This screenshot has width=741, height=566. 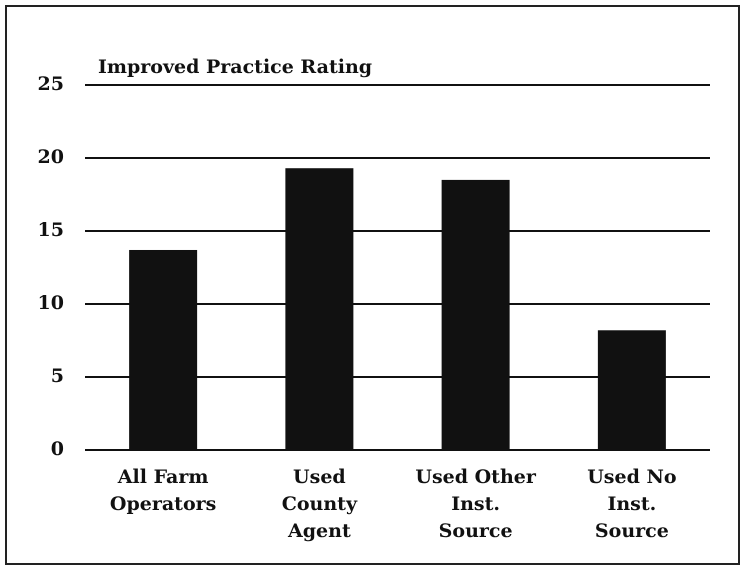 I want to click on y-tick-label: 15, so click(x=51, y=230).